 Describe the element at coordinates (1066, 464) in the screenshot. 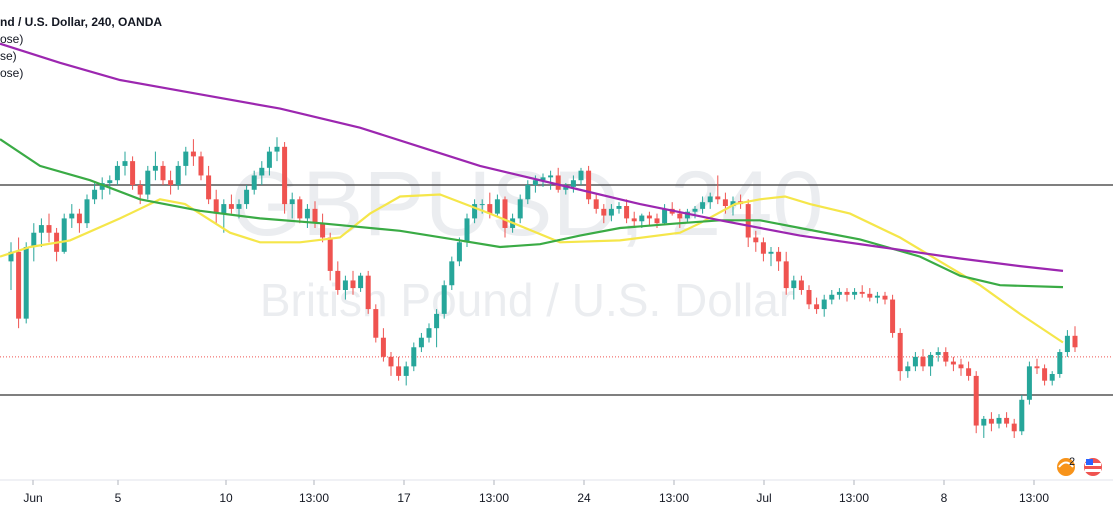

I see `alert-icon-arc` at that location.